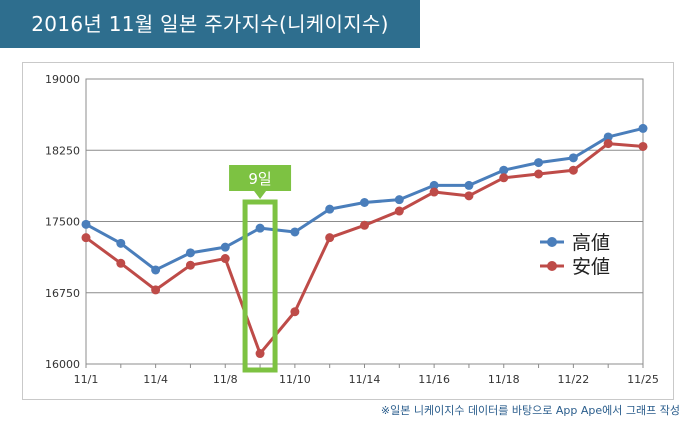 The image size is (700, 423). I want to click on highlight-box, so click(260, 286).